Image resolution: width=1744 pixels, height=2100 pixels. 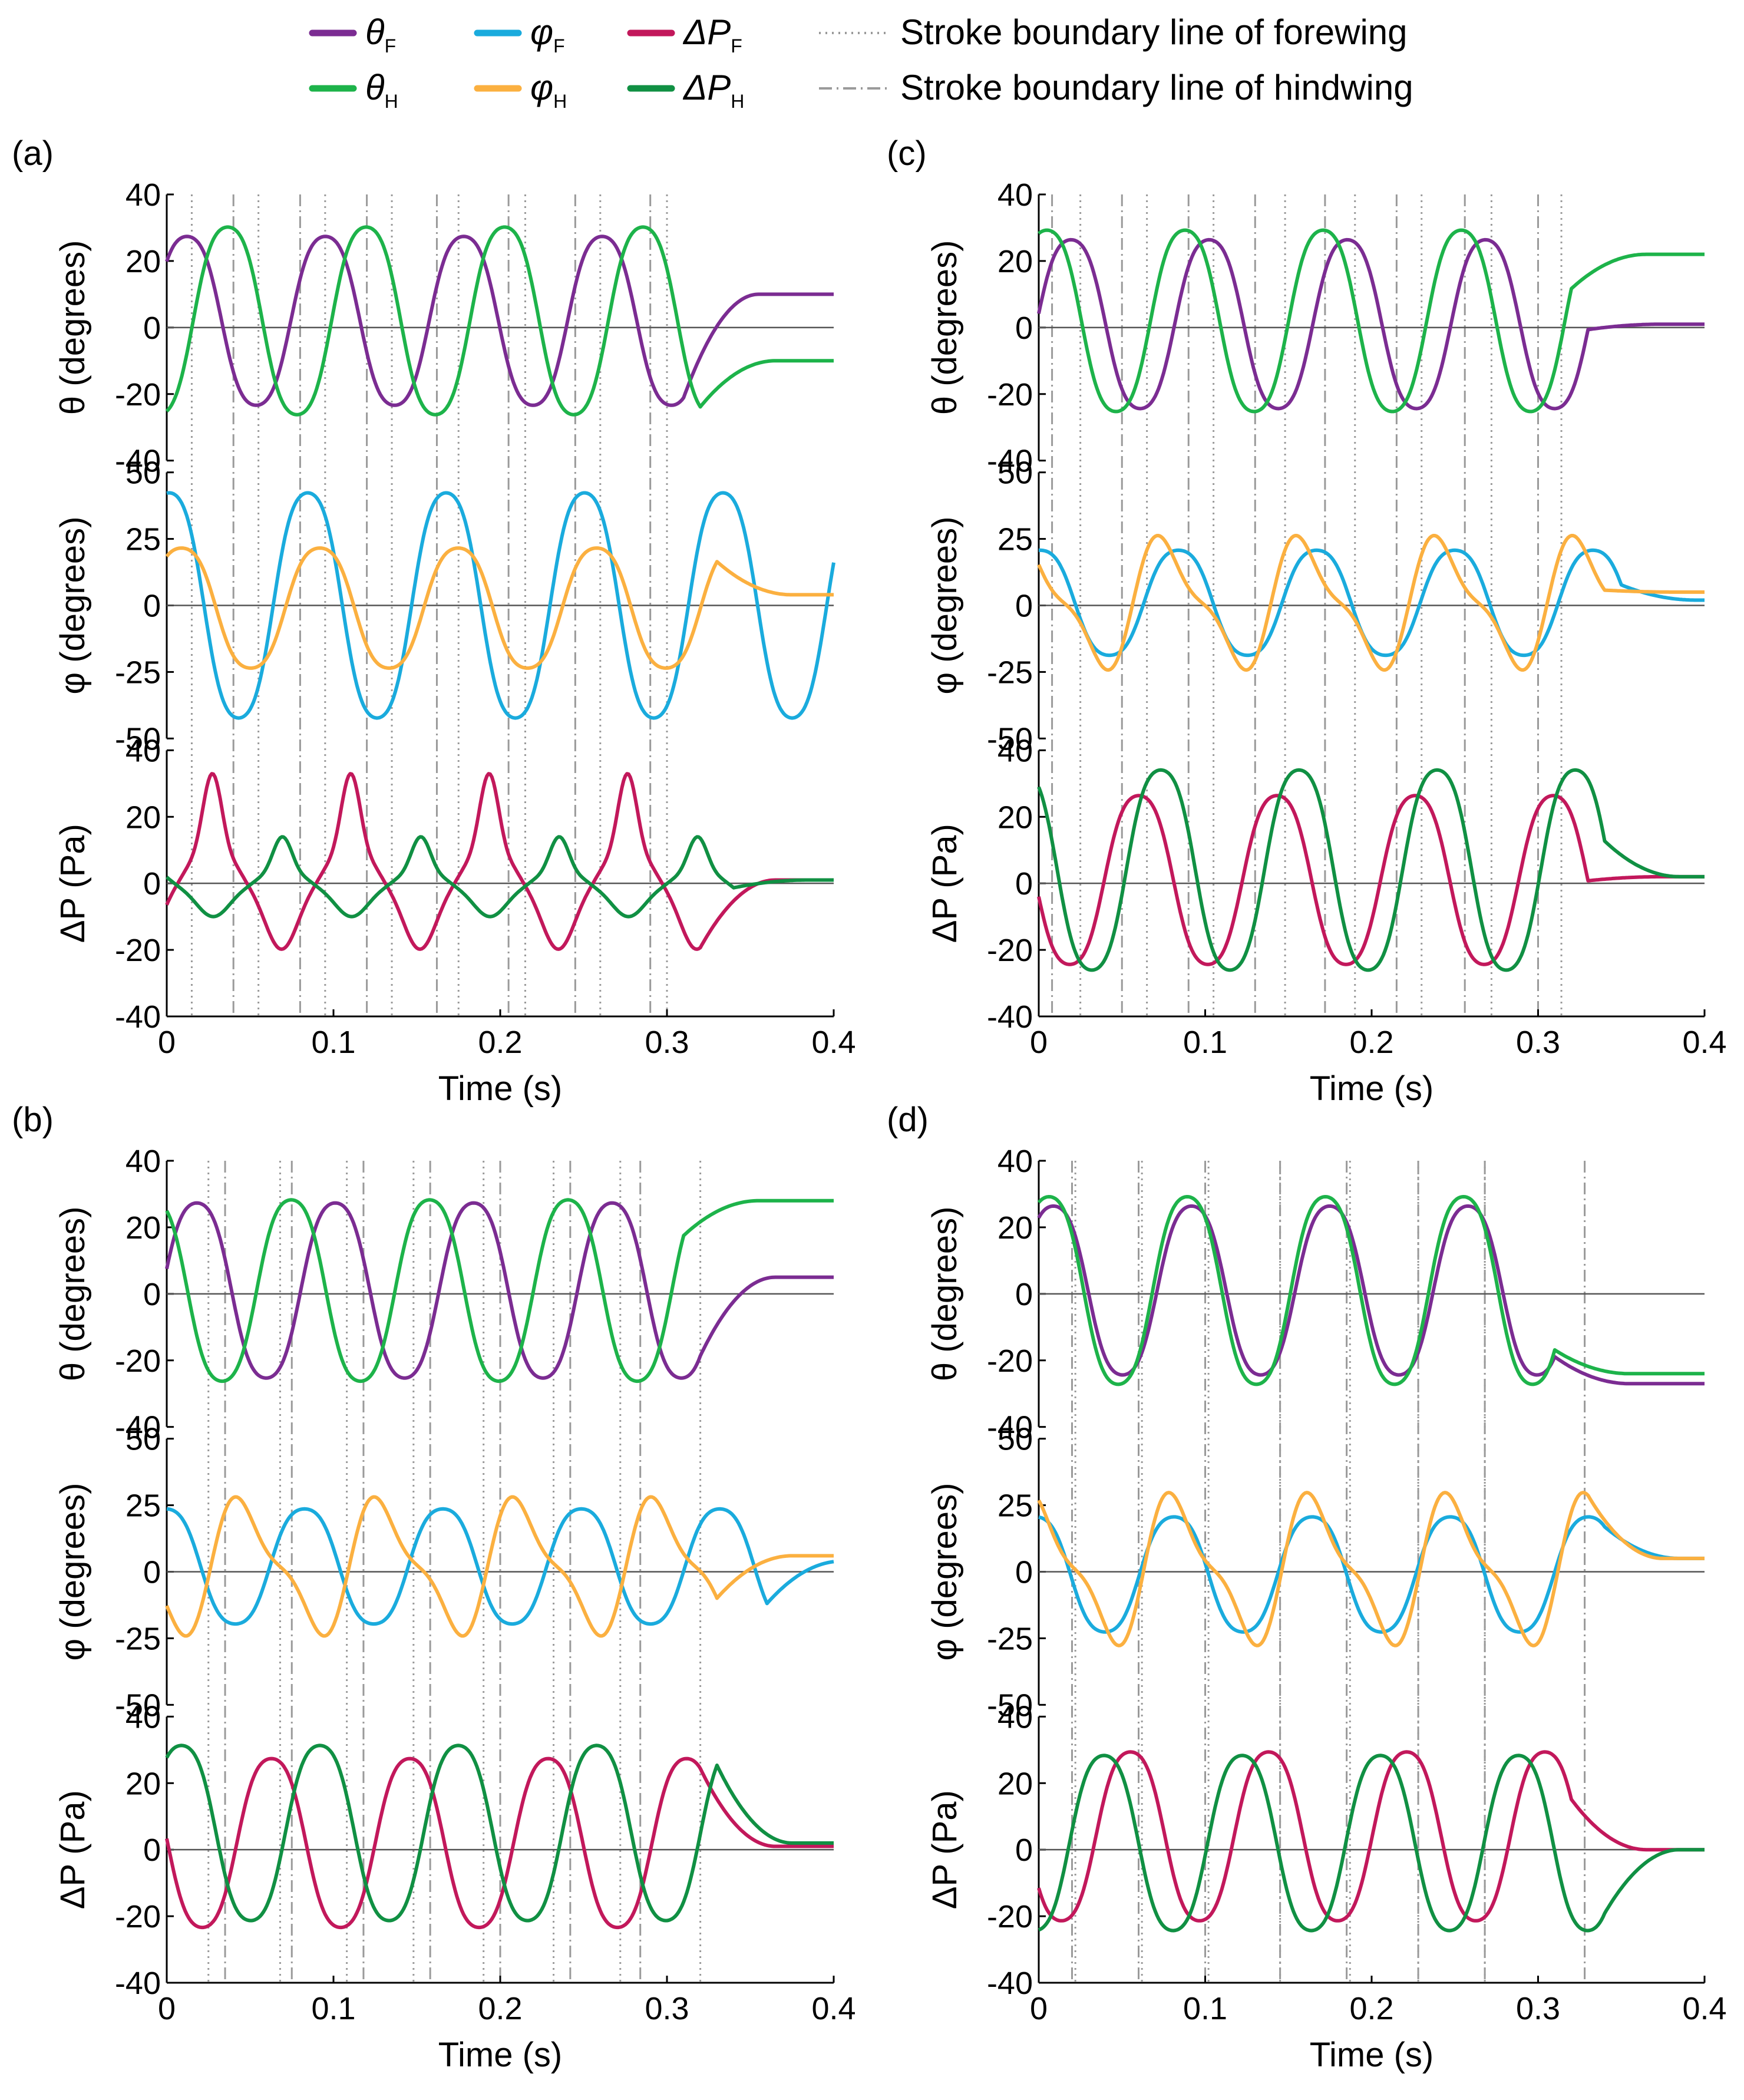 What do you see at coordinates (548, 90) in the screenshot?
I see `legend-label-phi-H: φH` at bounding box center [548, 90].